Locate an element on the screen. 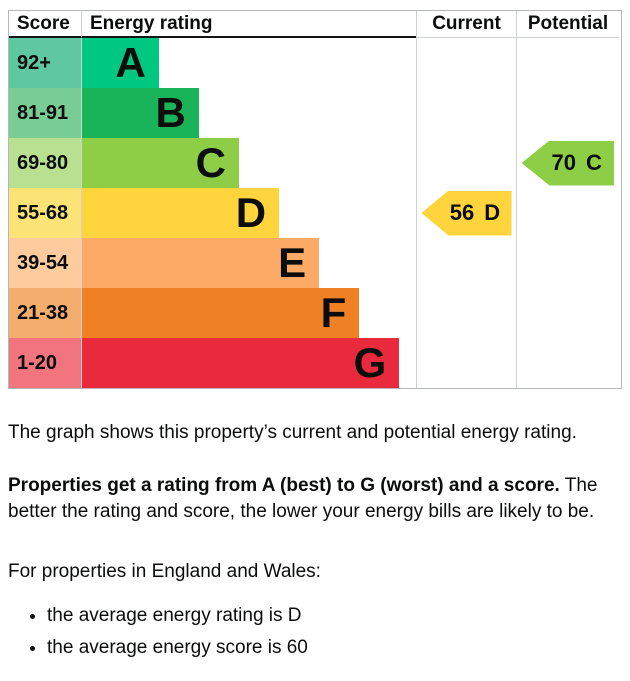 The height and width of the screenshot is (681, 630). band-bar-f: F is located at coordinates (221, 313).